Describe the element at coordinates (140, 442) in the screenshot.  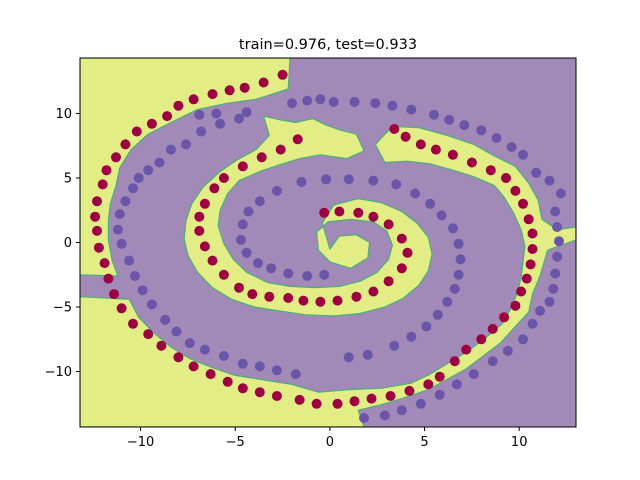
I see `x-tick-label: −10` at that location.